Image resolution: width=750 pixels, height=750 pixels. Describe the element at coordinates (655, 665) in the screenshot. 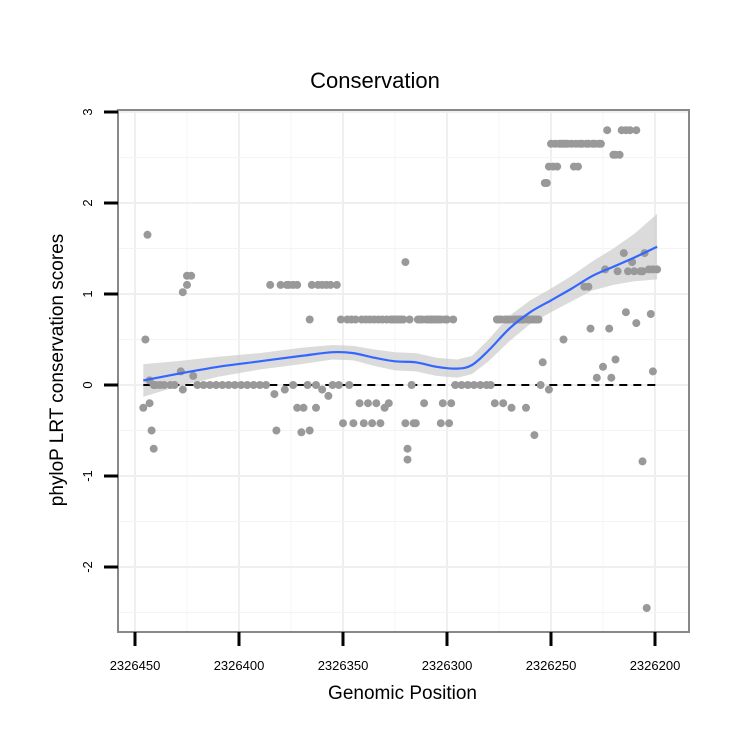

I see `x-tick-label: 2326200` at that location.